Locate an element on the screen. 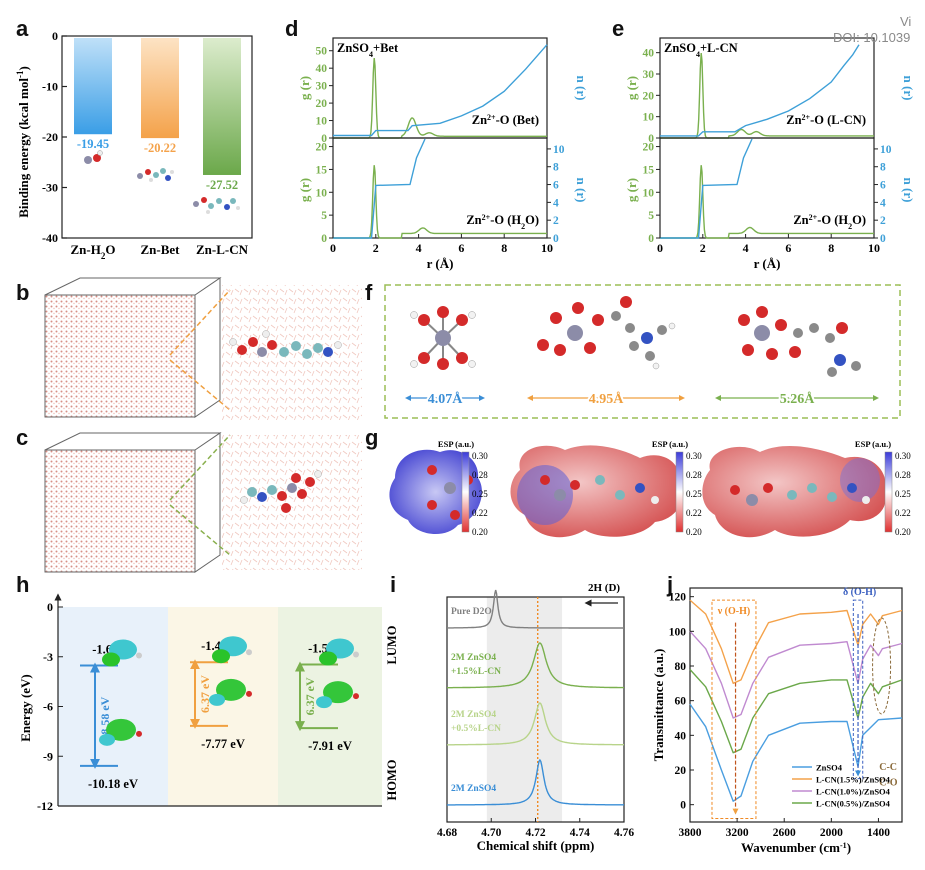 This screenshot has height=870, width=925. ftir-ytick-label: 100 is located at coordinates (678, 632).